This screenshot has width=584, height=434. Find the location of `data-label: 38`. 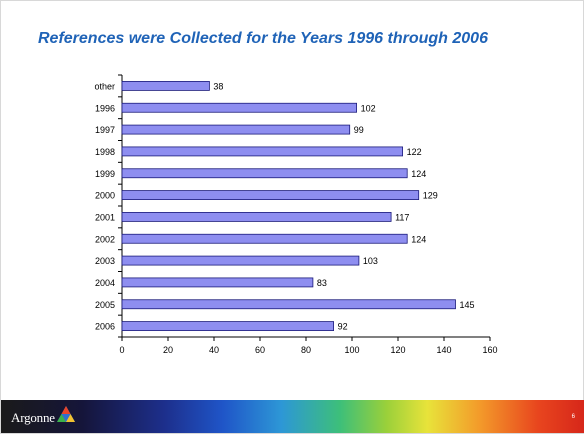

data-label: 38 is located at coordinates (218, 86).